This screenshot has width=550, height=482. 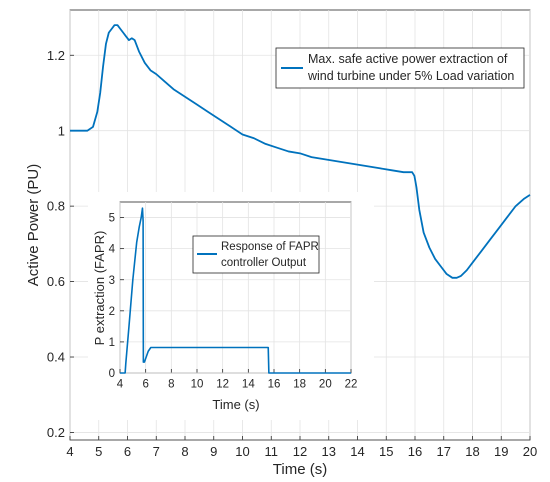 What do you see at coordinates (112, 343) in the screenshot?
I see `inset-y-tick-label: 1` at bounding box center [112, 343].